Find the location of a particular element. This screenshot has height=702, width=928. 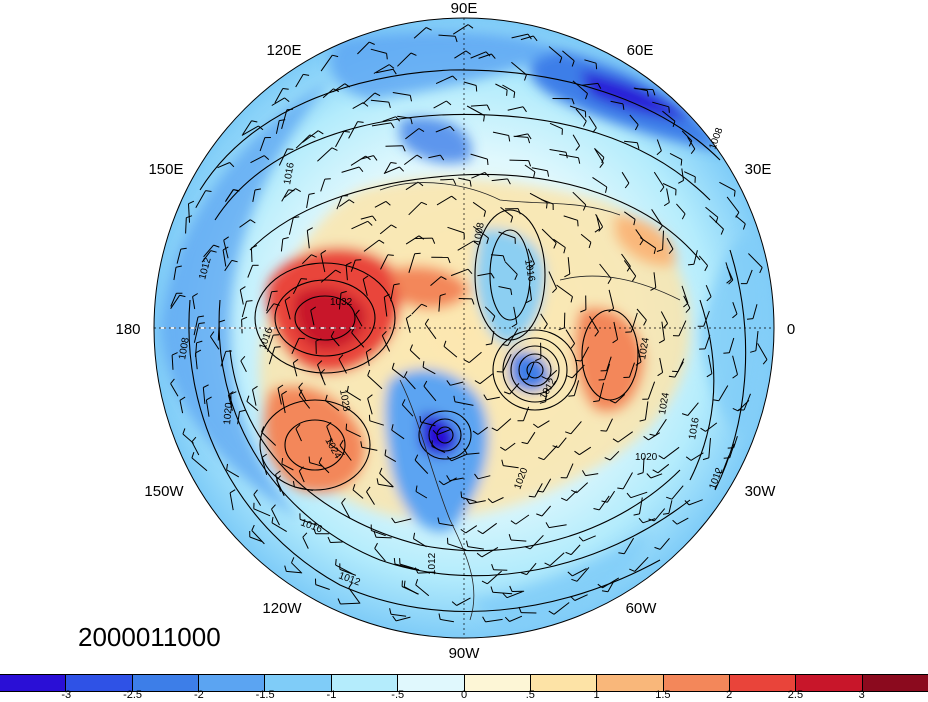

isobar-label: 1028 is located at coordinates (344, 401).